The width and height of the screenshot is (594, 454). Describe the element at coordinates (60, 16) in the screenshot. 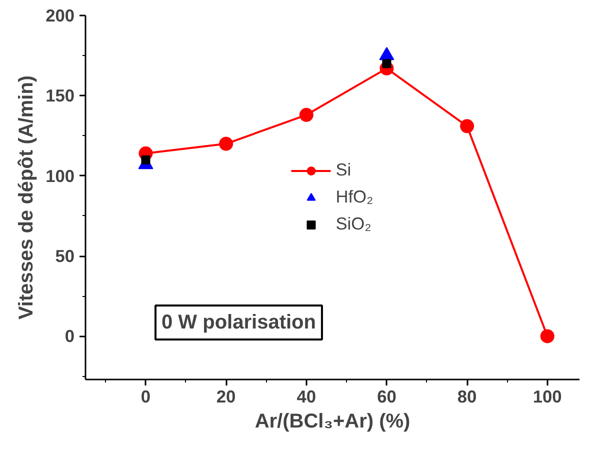

I see `y-tick-label: 200` at that location.